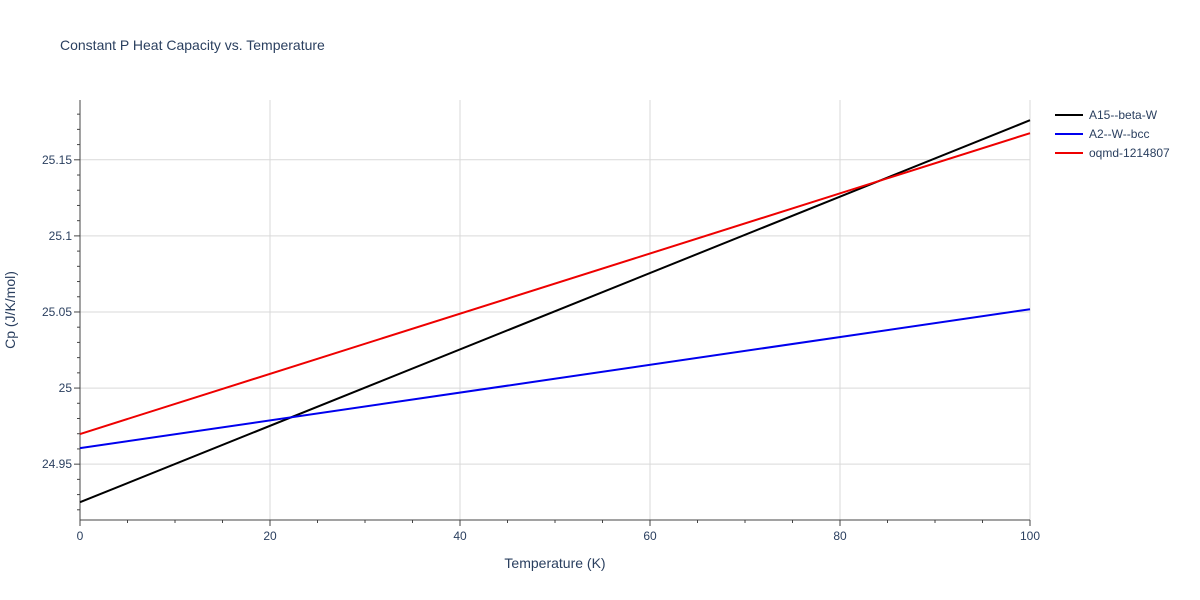 The height and width of the screenshot is (600, 1200). What do you see at coordinates (1129, 153) in the screenshot?
I see `legend-label: oqmd-1214807` at bounding box center [1129, 153].